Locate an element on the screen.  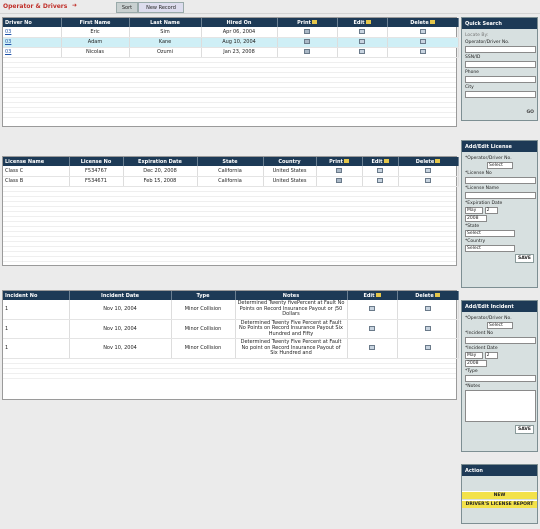
col-country: Country is located at coordinates (290, 161).